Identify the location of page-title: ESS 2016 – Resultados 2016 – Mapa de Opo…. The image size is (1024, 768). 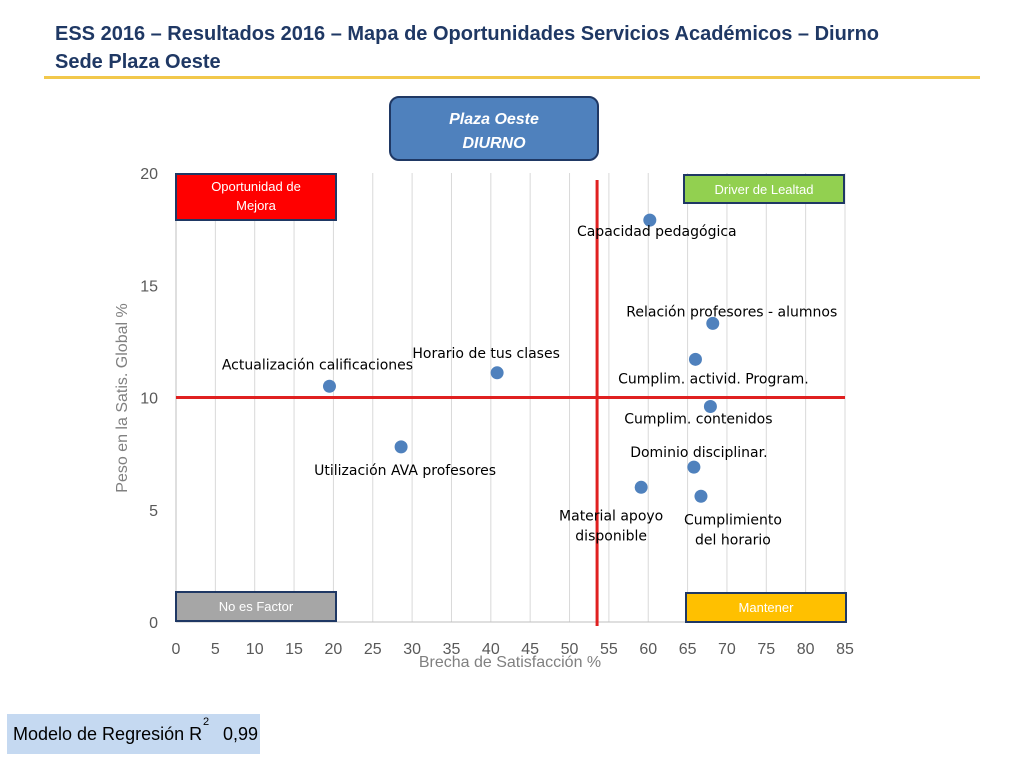
(467, 48).